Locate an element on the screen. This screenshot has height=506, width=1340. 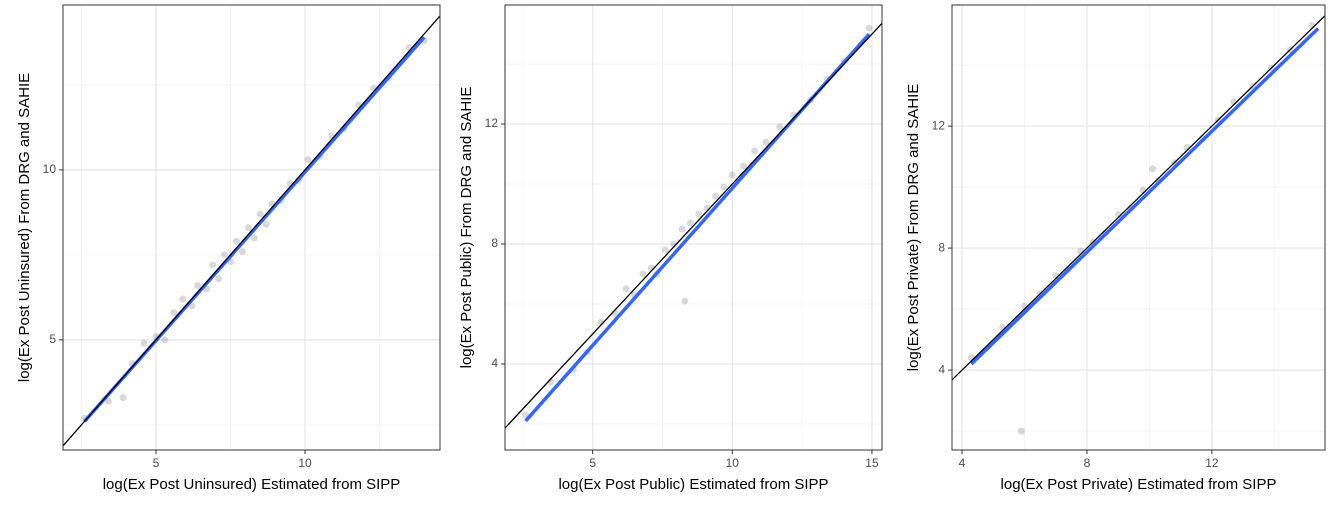
x-tick-label: 15 is located at coordinates (872, 463).